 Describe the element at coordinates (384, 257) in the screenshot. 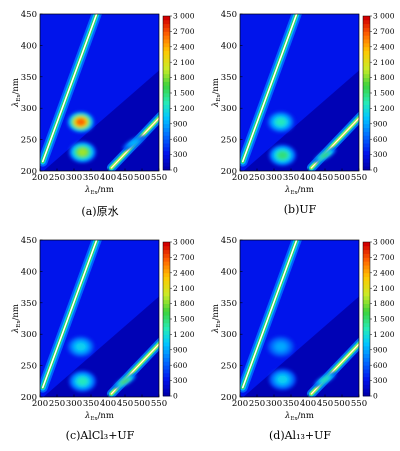

I see `colorbar-tick-label: 2 700` at that location.